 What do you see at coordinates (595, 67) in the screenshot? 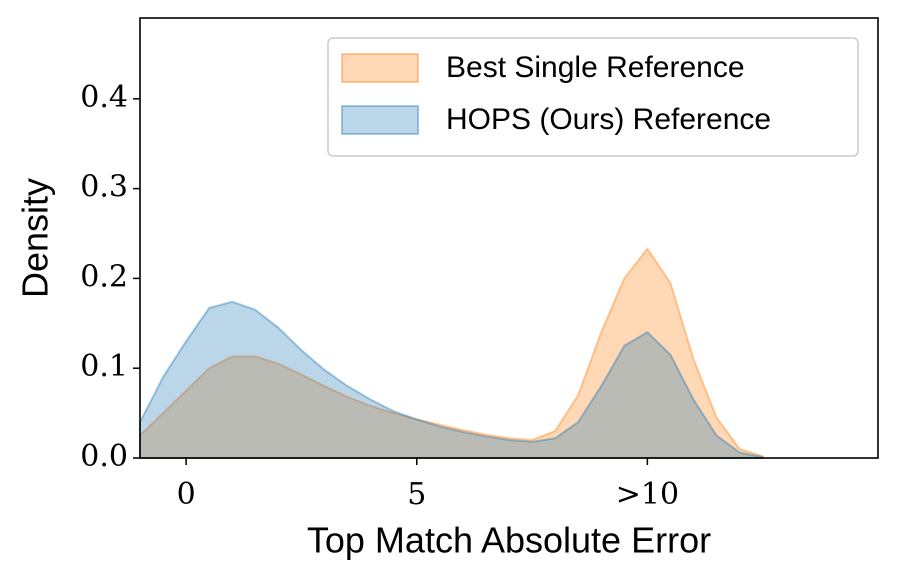
I see `legend-label: Best Single Reference` at bounding box center [595, 67].